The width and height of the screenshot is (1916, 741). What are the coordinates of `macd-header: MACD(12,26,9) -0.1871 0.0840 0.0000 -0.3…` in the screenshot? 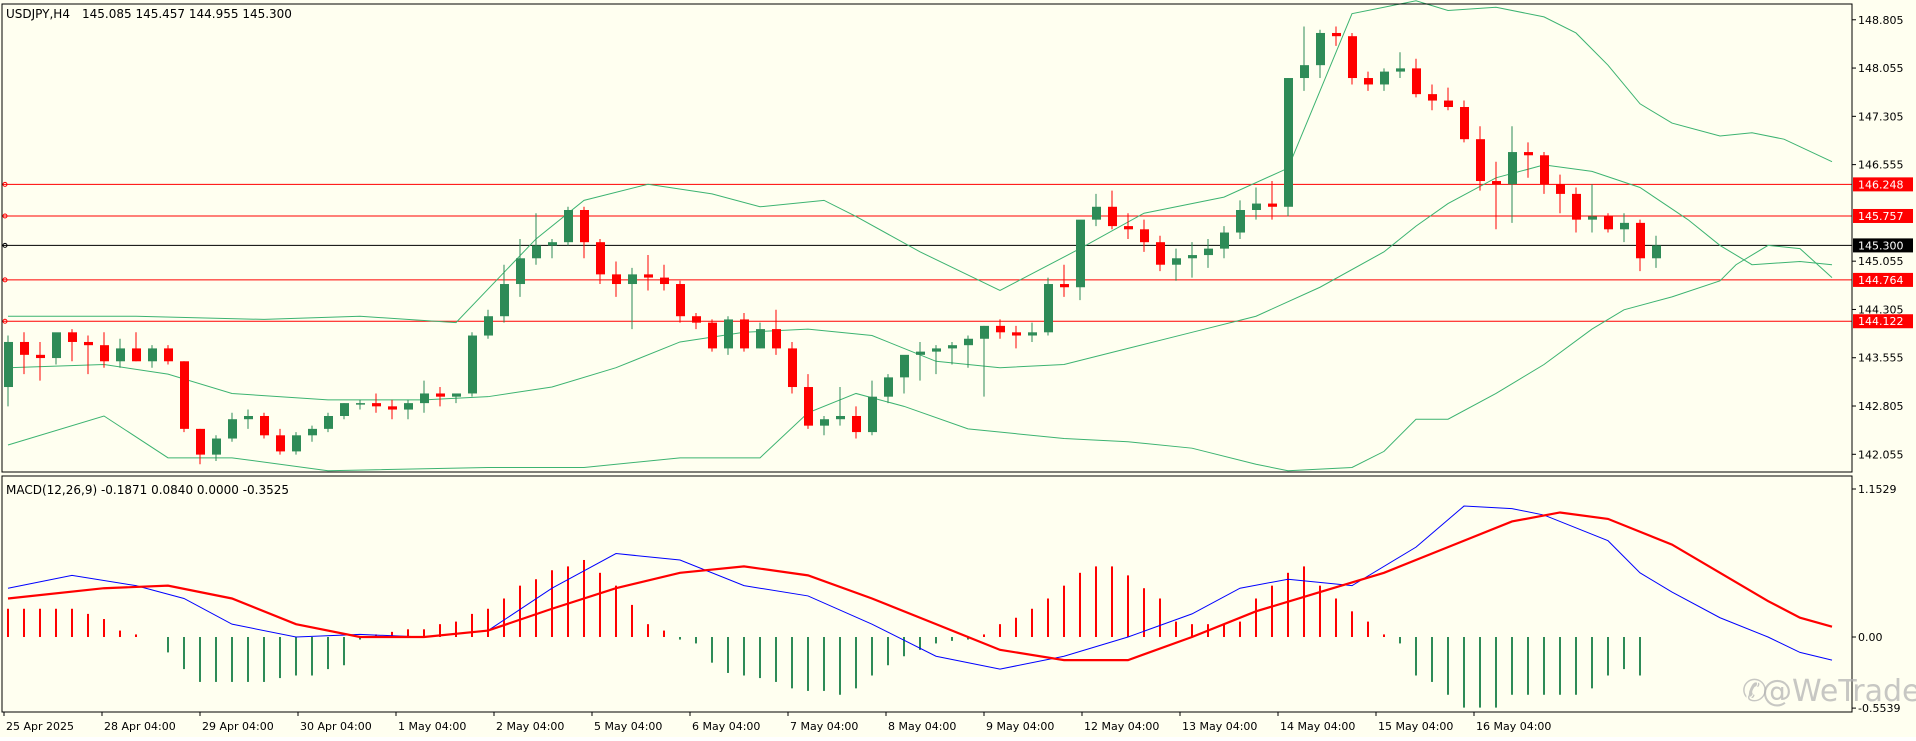 It's located at (147, 490).